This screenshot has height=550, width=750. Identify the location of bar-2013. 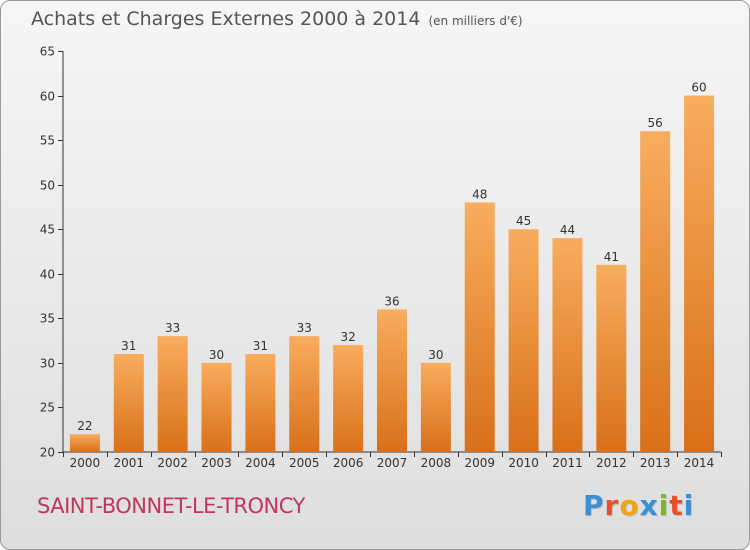
(655, 291).